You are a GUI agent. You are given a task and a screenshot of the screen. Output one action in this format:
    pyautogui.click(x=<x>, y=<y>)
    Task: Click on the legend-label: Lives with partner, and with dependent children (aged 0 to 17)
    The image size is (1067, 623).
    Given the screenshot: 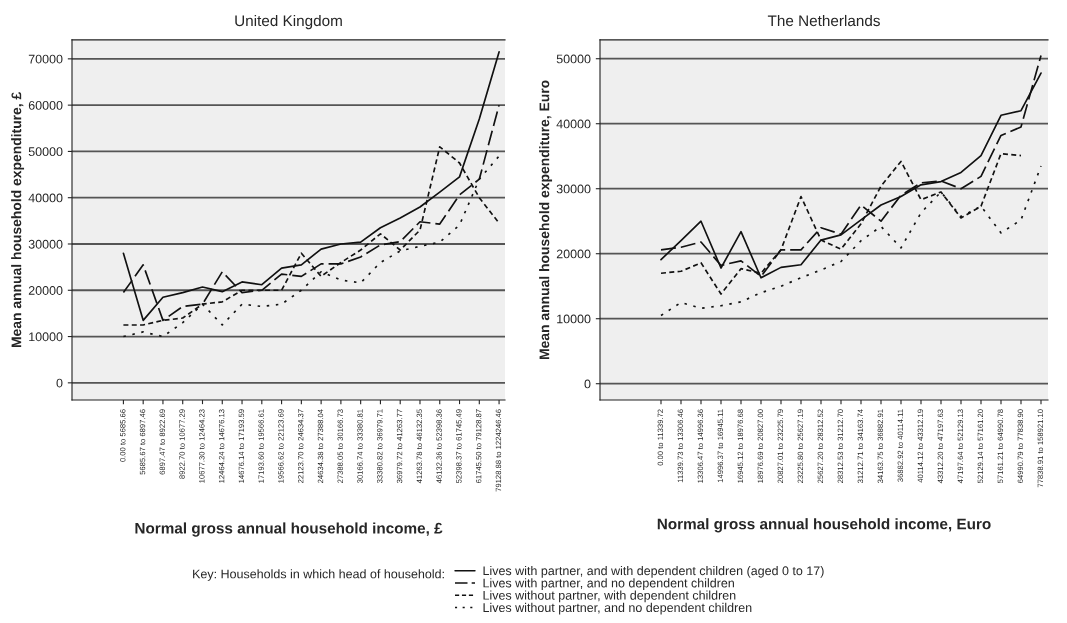 What is the action you would take?
    pyautogui.click(x=653, y=572)
    